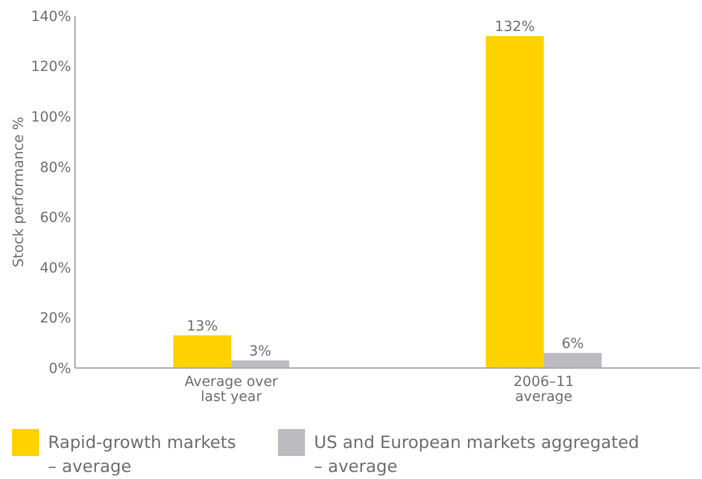  I want to click on y-tick-label: 80%, so click(55, 168).